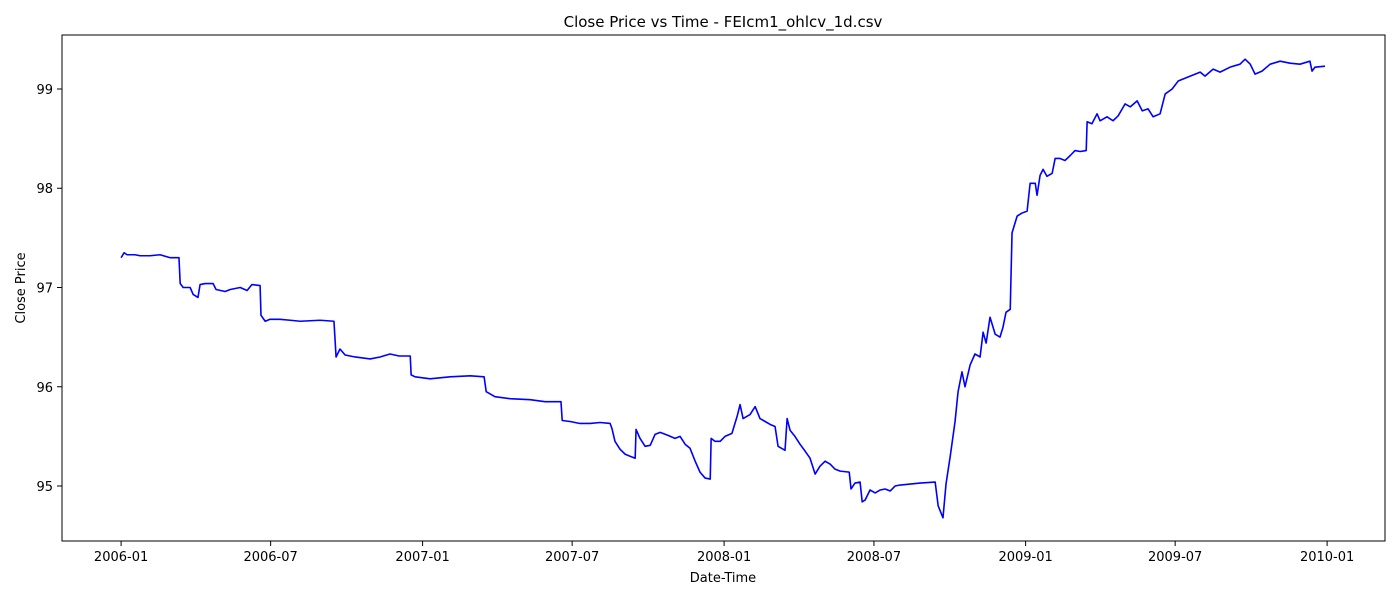 This screenshot has width=1400, height=600. Describe the element at coordinates (1025, 557) in the screenshot. I see `x-tick-label: 2009-01` at that location.